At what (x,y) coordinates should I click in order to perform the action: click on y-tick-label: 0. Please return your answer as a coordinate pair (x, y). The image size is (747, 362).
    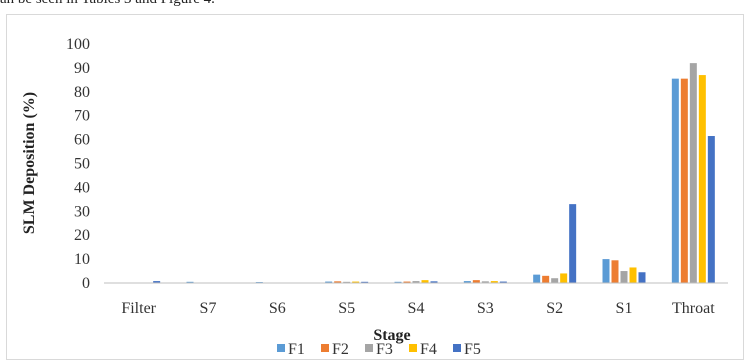
    Looking at the image, I should click on (86, 283).